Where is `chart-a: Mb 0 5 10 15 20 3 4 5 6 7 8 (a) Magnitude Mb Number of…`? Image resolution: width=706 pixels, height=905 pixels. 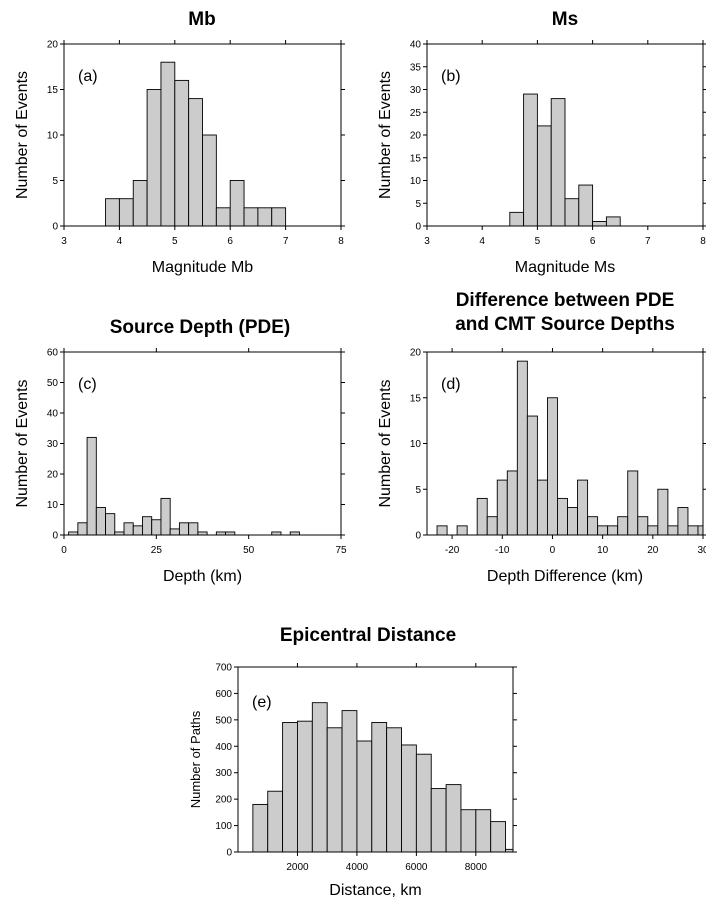
chart-a: Mb 0 5 10 15 20 3 4 5 6 7 8 (a) Magnitude Mb Number of… is located at coordinates (179, 142).